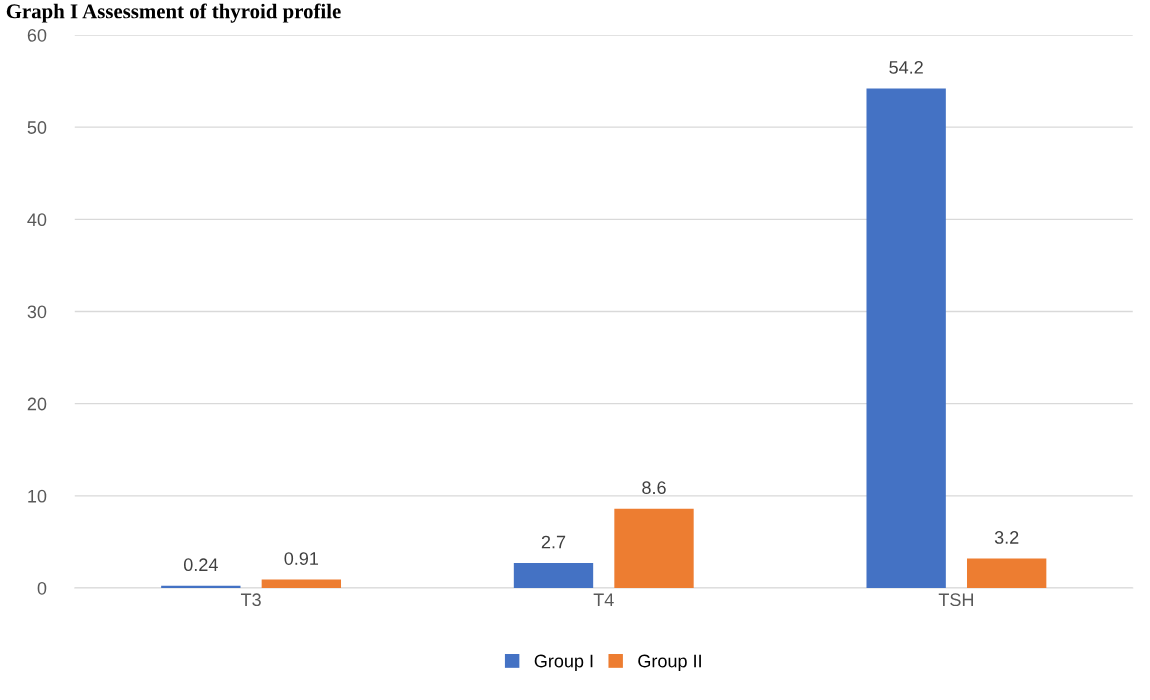  Describe the element at coordinates (1006, 537) in the screenshot. I see `data-label: 3.2` at that location.